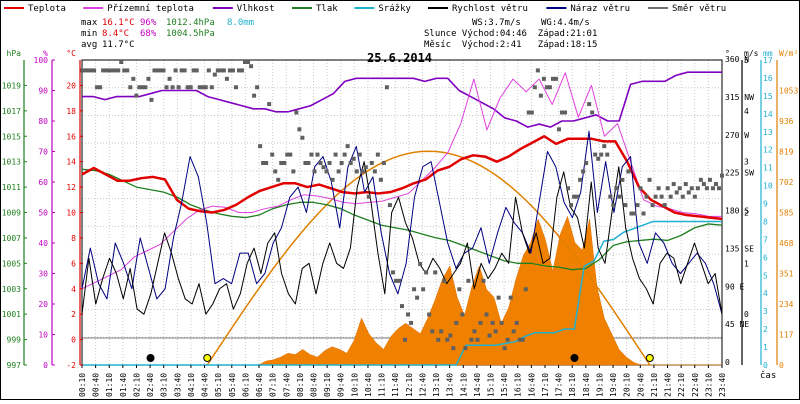 The height and width of the screenshot is (404, 800). What do you see at coordinates (118, 45) in the screenshot?
I see `stat-avg-temp: 11.7°C` at bounding box center [118, 45].